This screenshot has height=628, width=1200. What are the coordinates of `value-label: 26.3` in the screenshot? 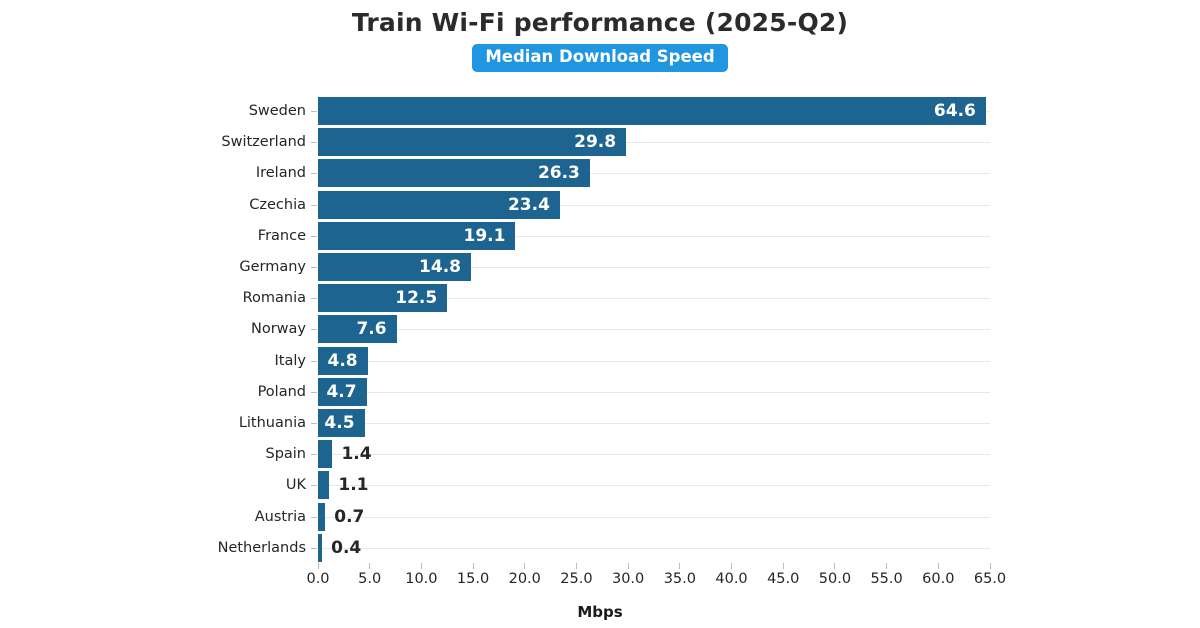 It's located at (558, 173).